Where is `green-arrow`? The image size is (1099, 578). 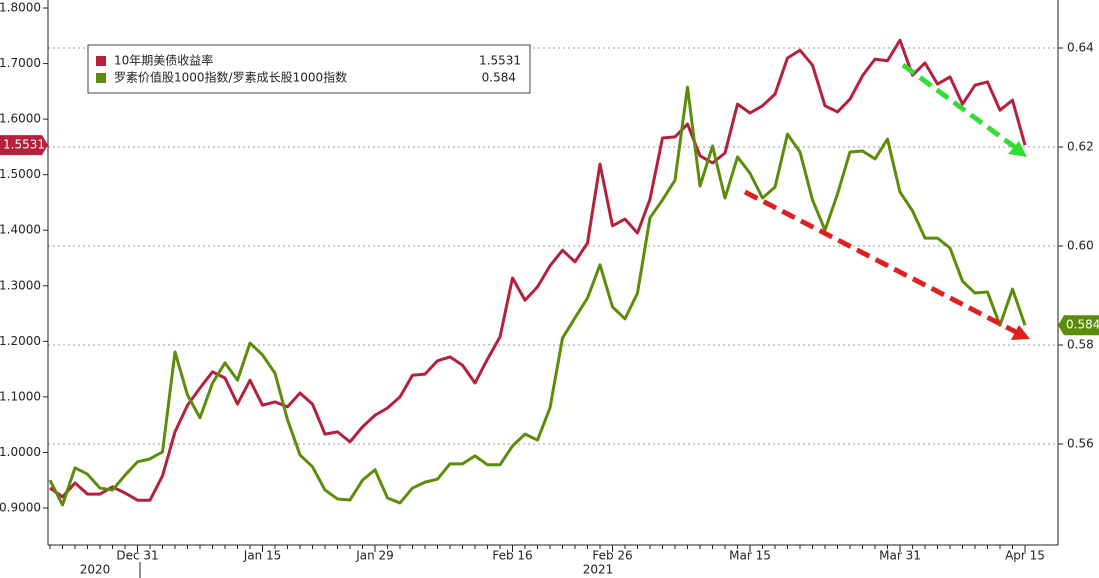 green-arrow is located at coordinates (959, 106).